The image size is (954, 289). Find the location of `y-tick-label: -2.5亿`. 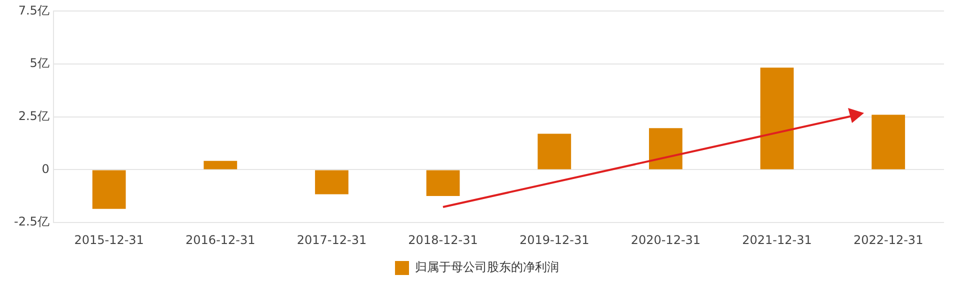

y-tick-label: -2.5亿 is located at coordinates (32, 221).